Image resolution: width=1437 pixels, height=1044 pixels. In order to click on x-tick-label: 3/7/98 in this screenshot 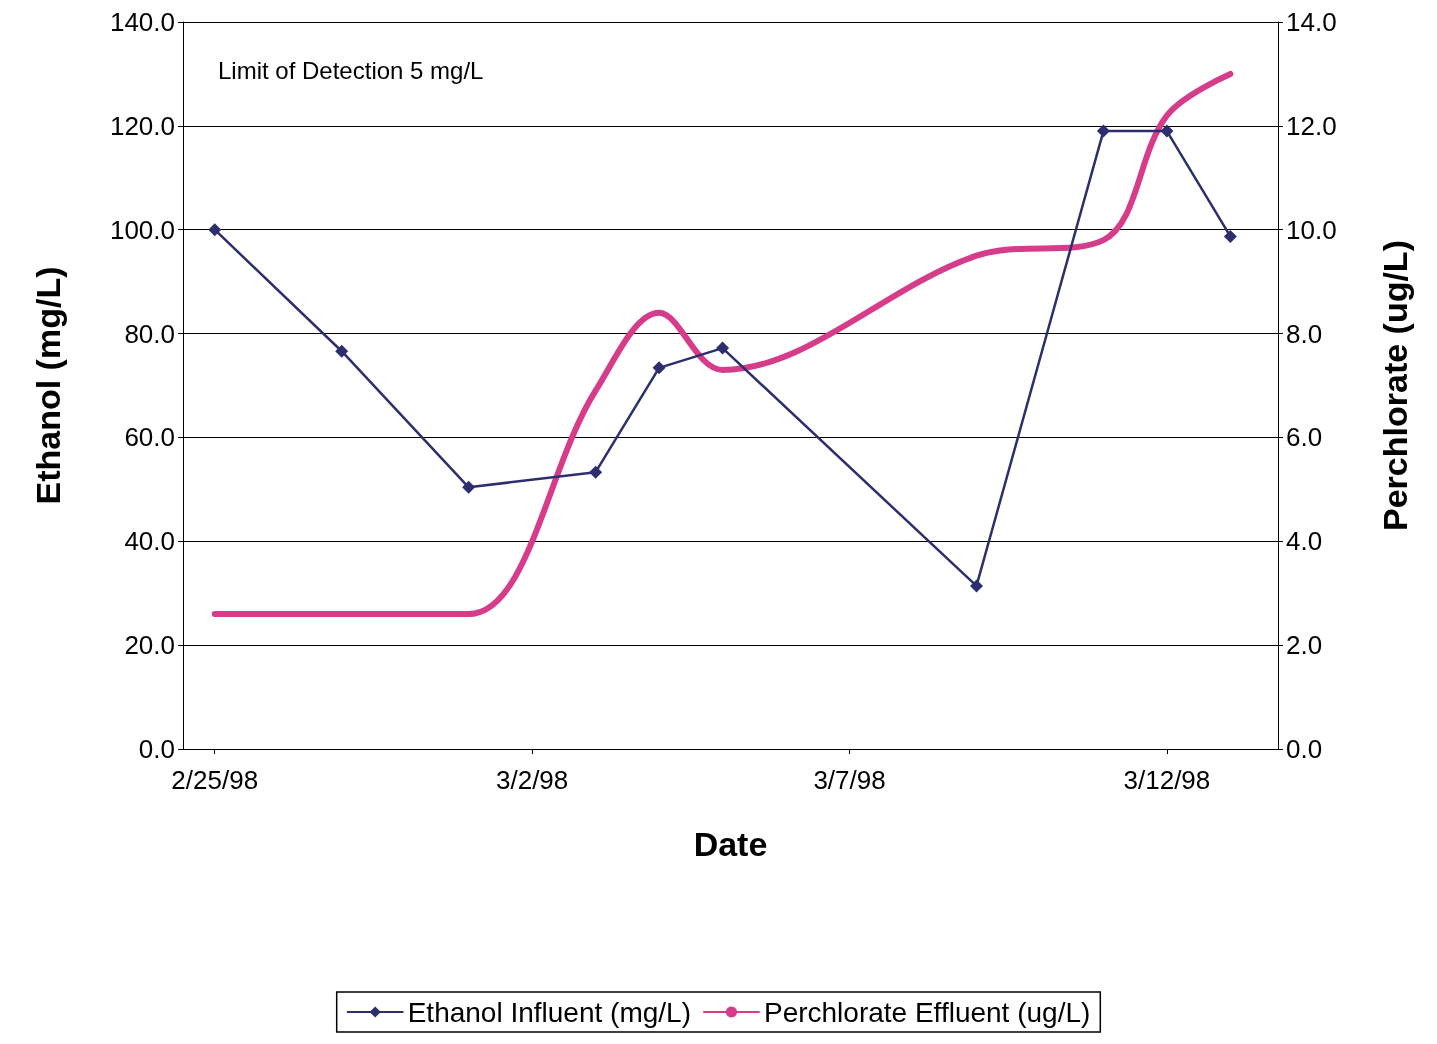, I will do `click(849, 780)`.